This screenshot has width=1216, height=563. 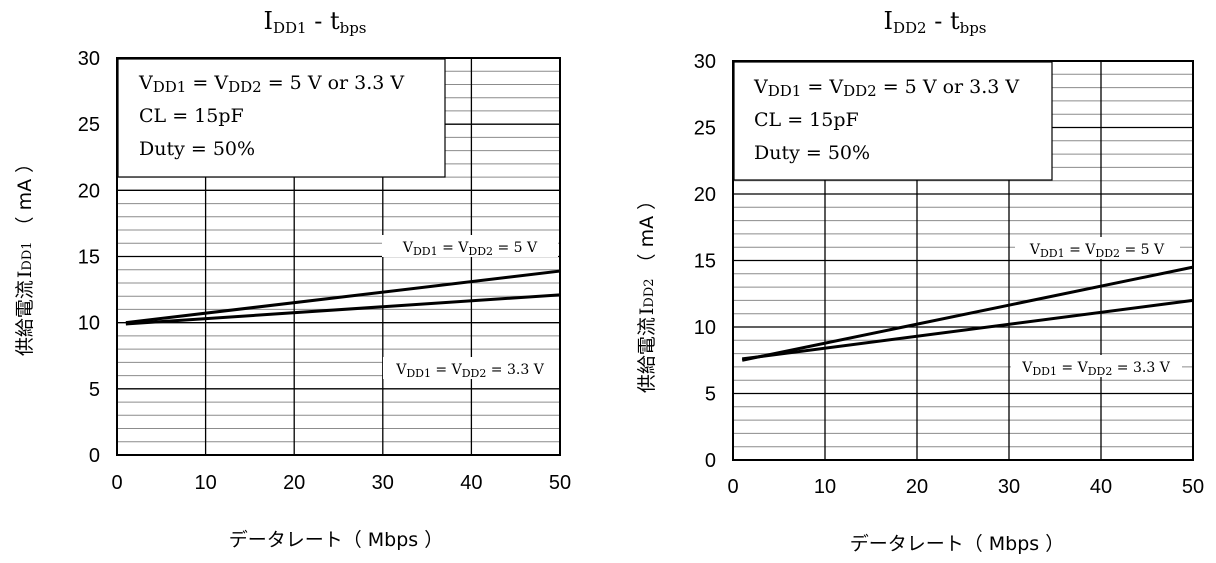 I want to click on chart-1-title: IDD1 - tbps, so click(x=314, y=22).